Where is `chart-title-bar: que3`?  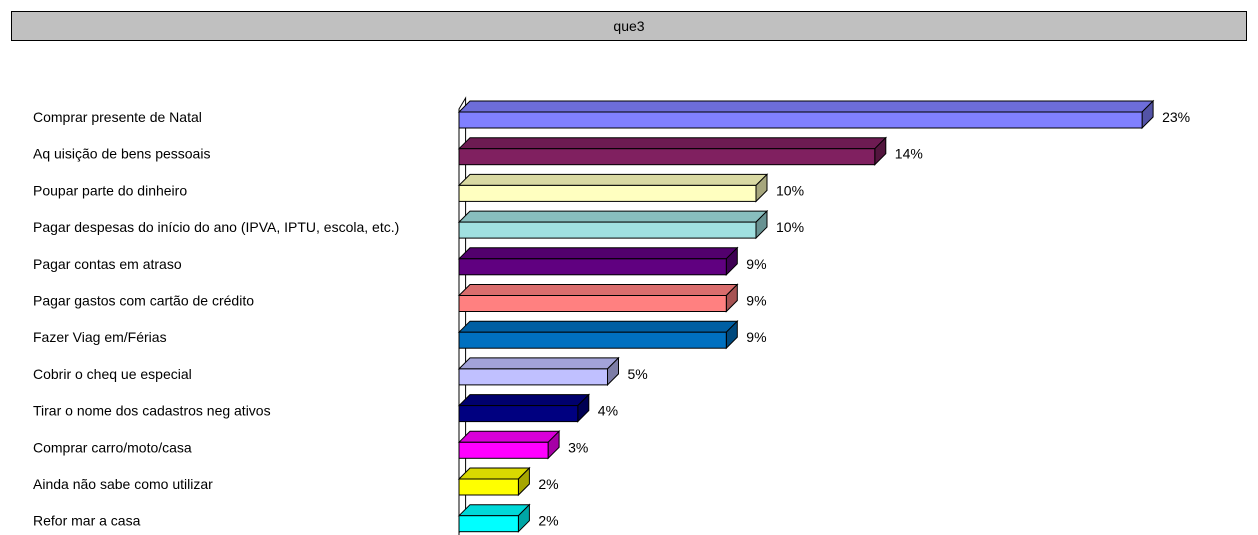
chart-title-bar: que3 is located at coordinates (629, 26).